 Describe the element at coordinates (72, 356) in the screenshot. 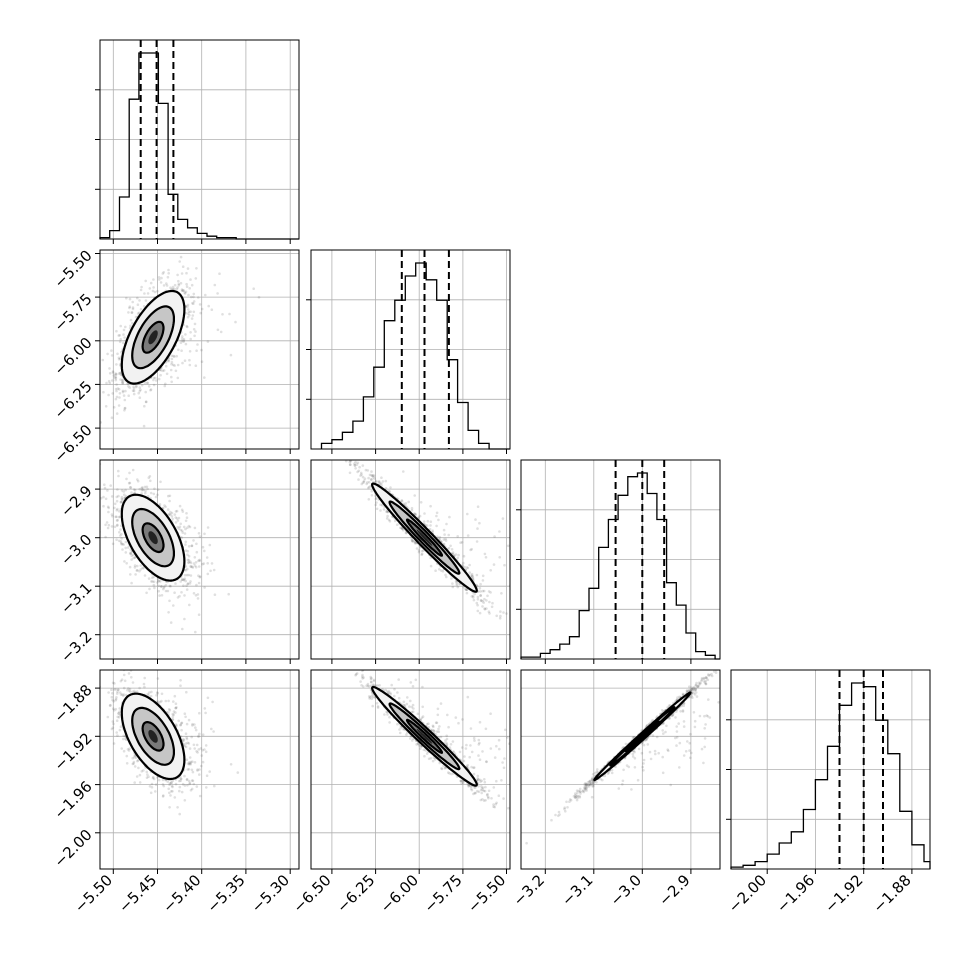

I see `y-tick-label: −6.00` at that location.